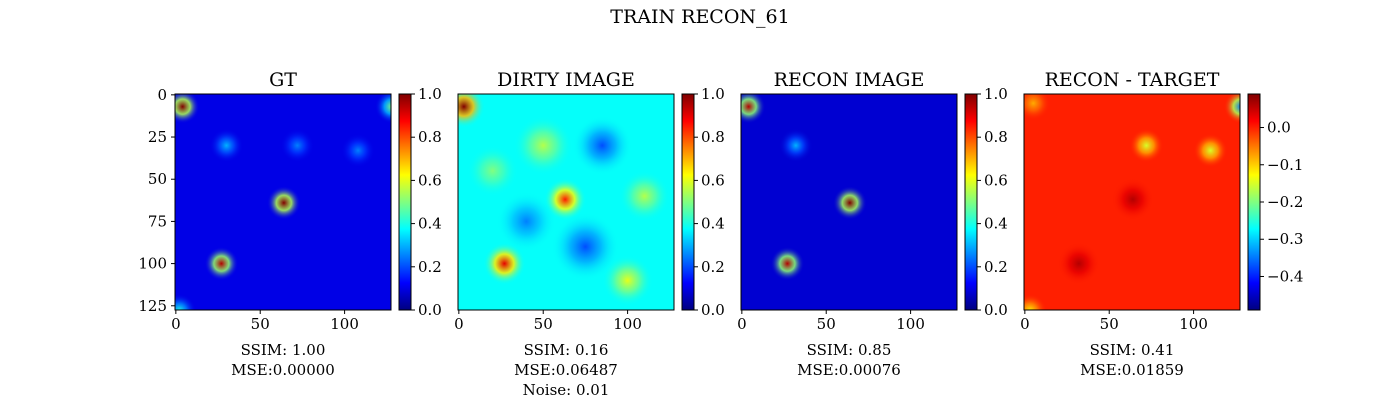 This screenshot has width=1400, height=400. What do you see at coordinates (152, 306) in the screenshot?
I see `y-tick-label: 125` at bounding box center [152, 306].